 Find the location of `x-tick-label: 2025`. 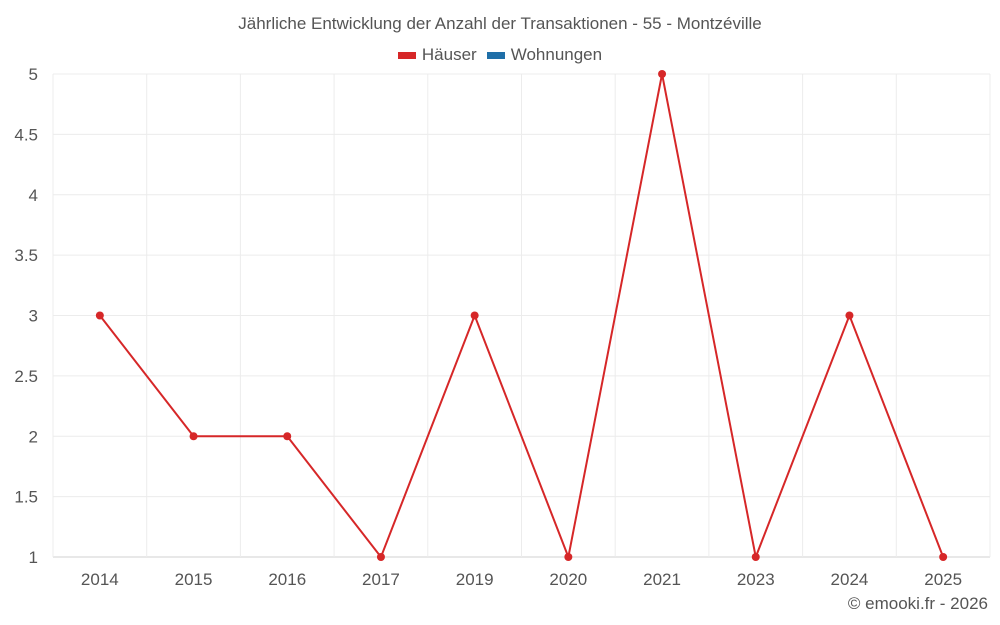

x-tick-label: 2025 is located at coordinates (943, 579).